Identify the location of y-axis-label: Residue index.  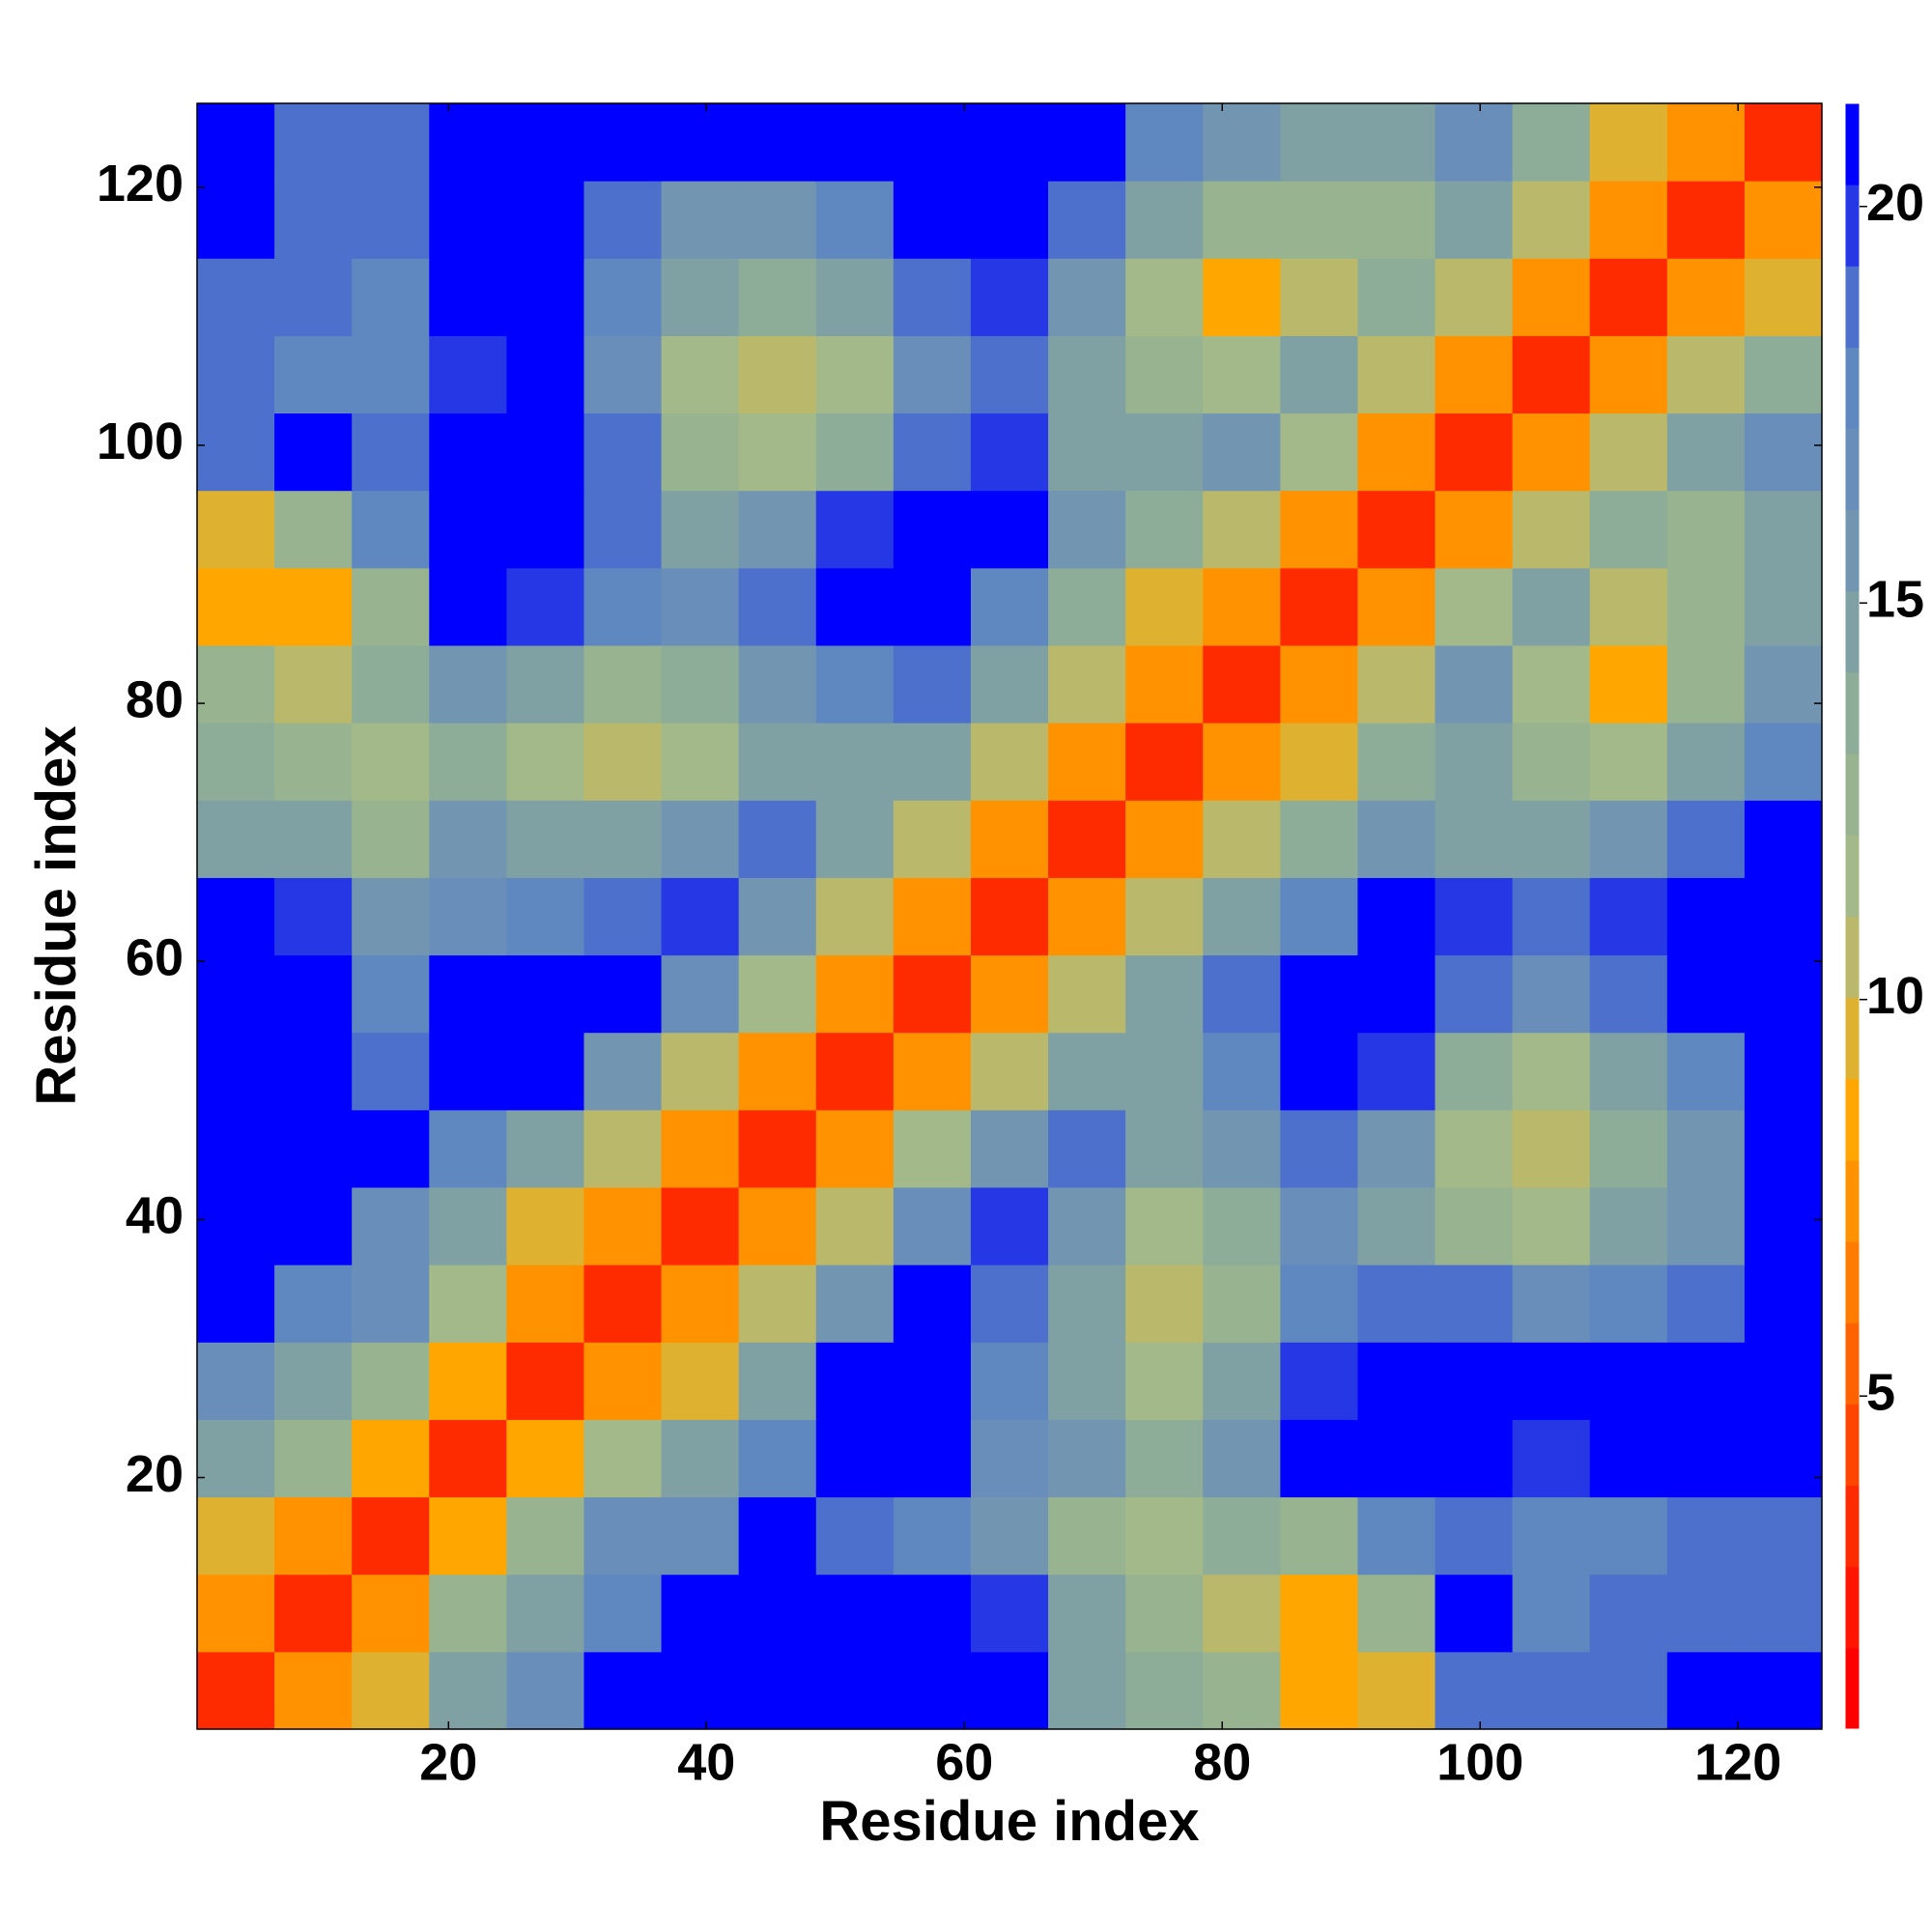
(56, 915).